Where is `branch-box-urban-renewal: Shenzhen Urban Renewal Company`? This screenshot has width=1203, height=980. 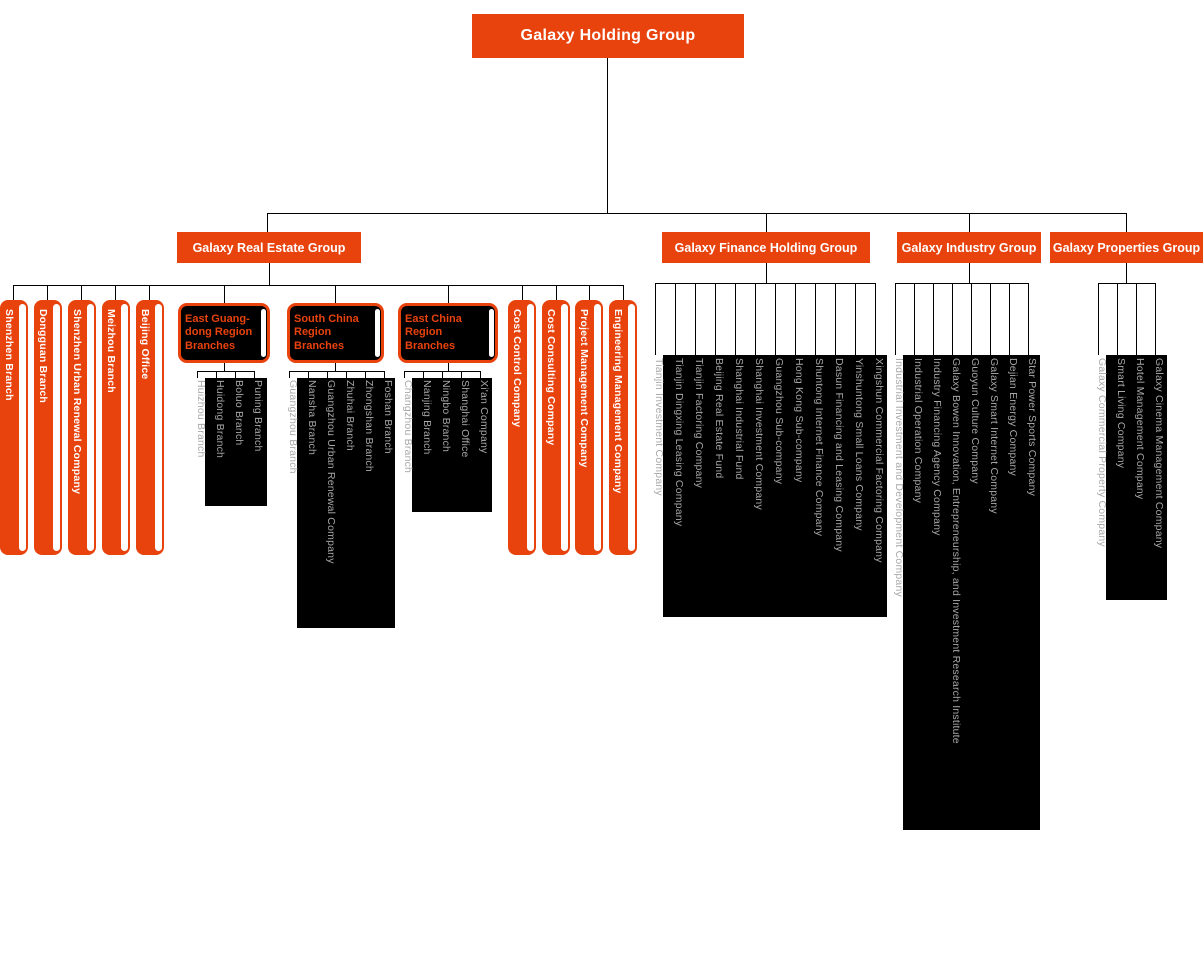 branch-box-urban-renewal: Shenzhen Urban Renewal Company is located at coordinates (82, 427).